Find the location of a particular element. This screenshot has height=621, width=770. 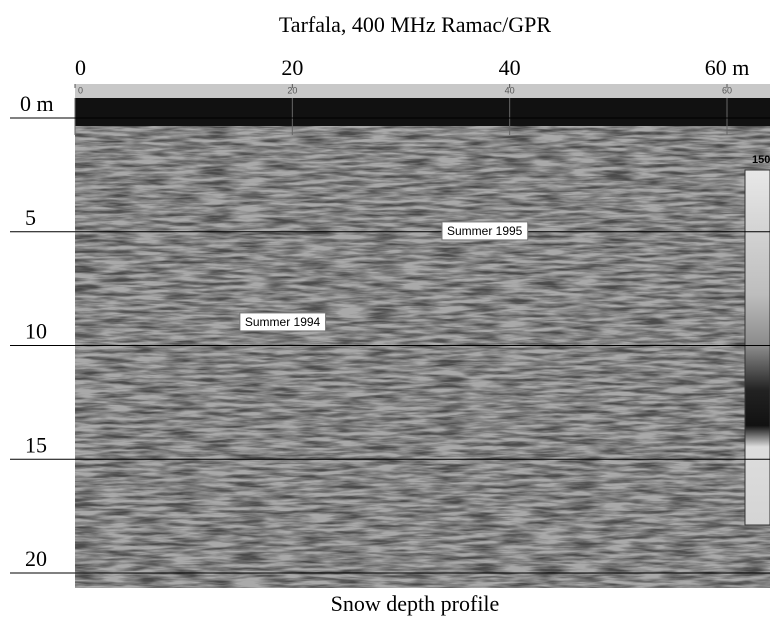

y-tick-label: 5 is located at coordinates (30, 217).